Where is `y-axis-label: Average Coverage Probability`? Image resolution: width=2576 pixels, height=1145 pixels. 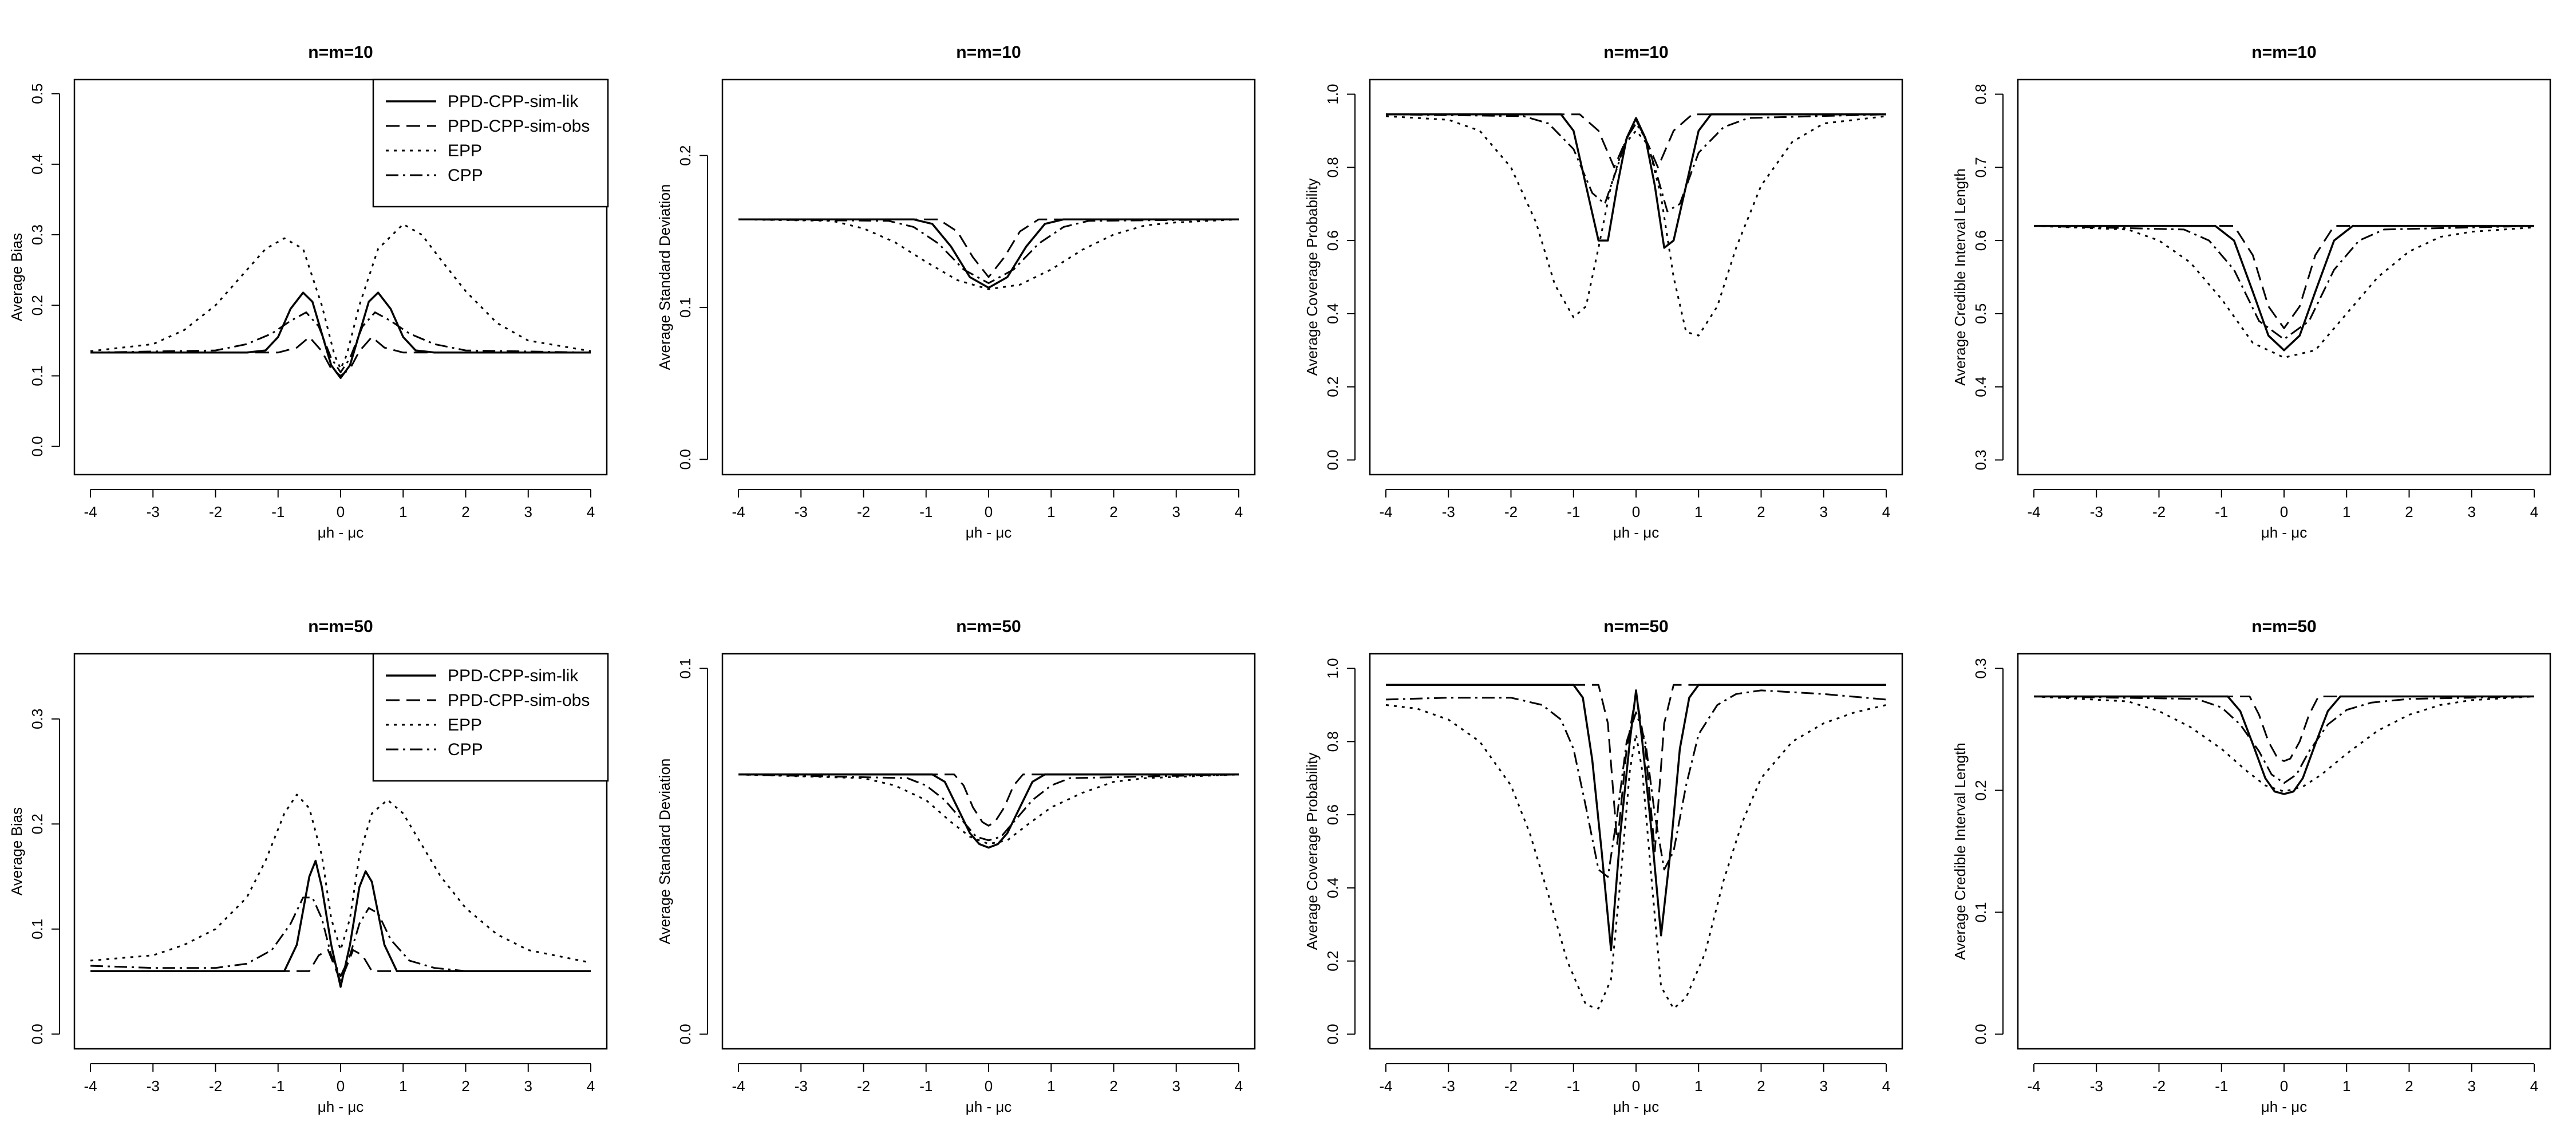 y-axis-label: Average Coverage Probability is located at coordinates (1312, 278).